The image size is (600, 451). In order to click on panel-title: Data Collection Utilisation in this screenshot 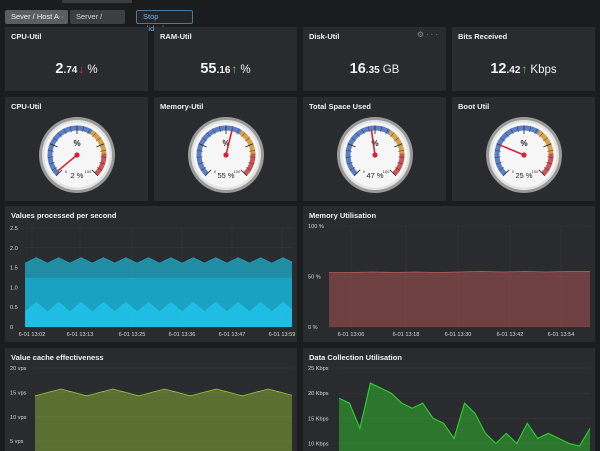, I will do `click(355, 357)`.